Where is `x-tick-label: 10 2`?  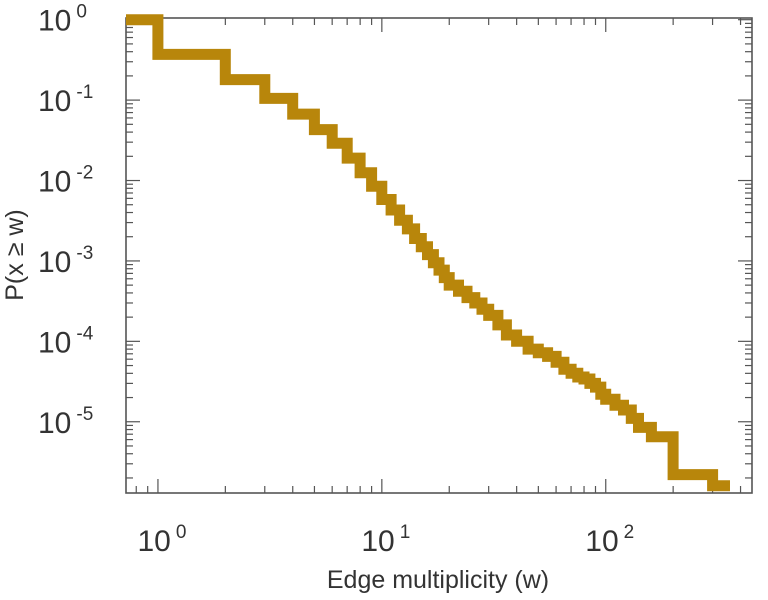 x-tick-label: 10 2 is located at coordinates (609, 540).